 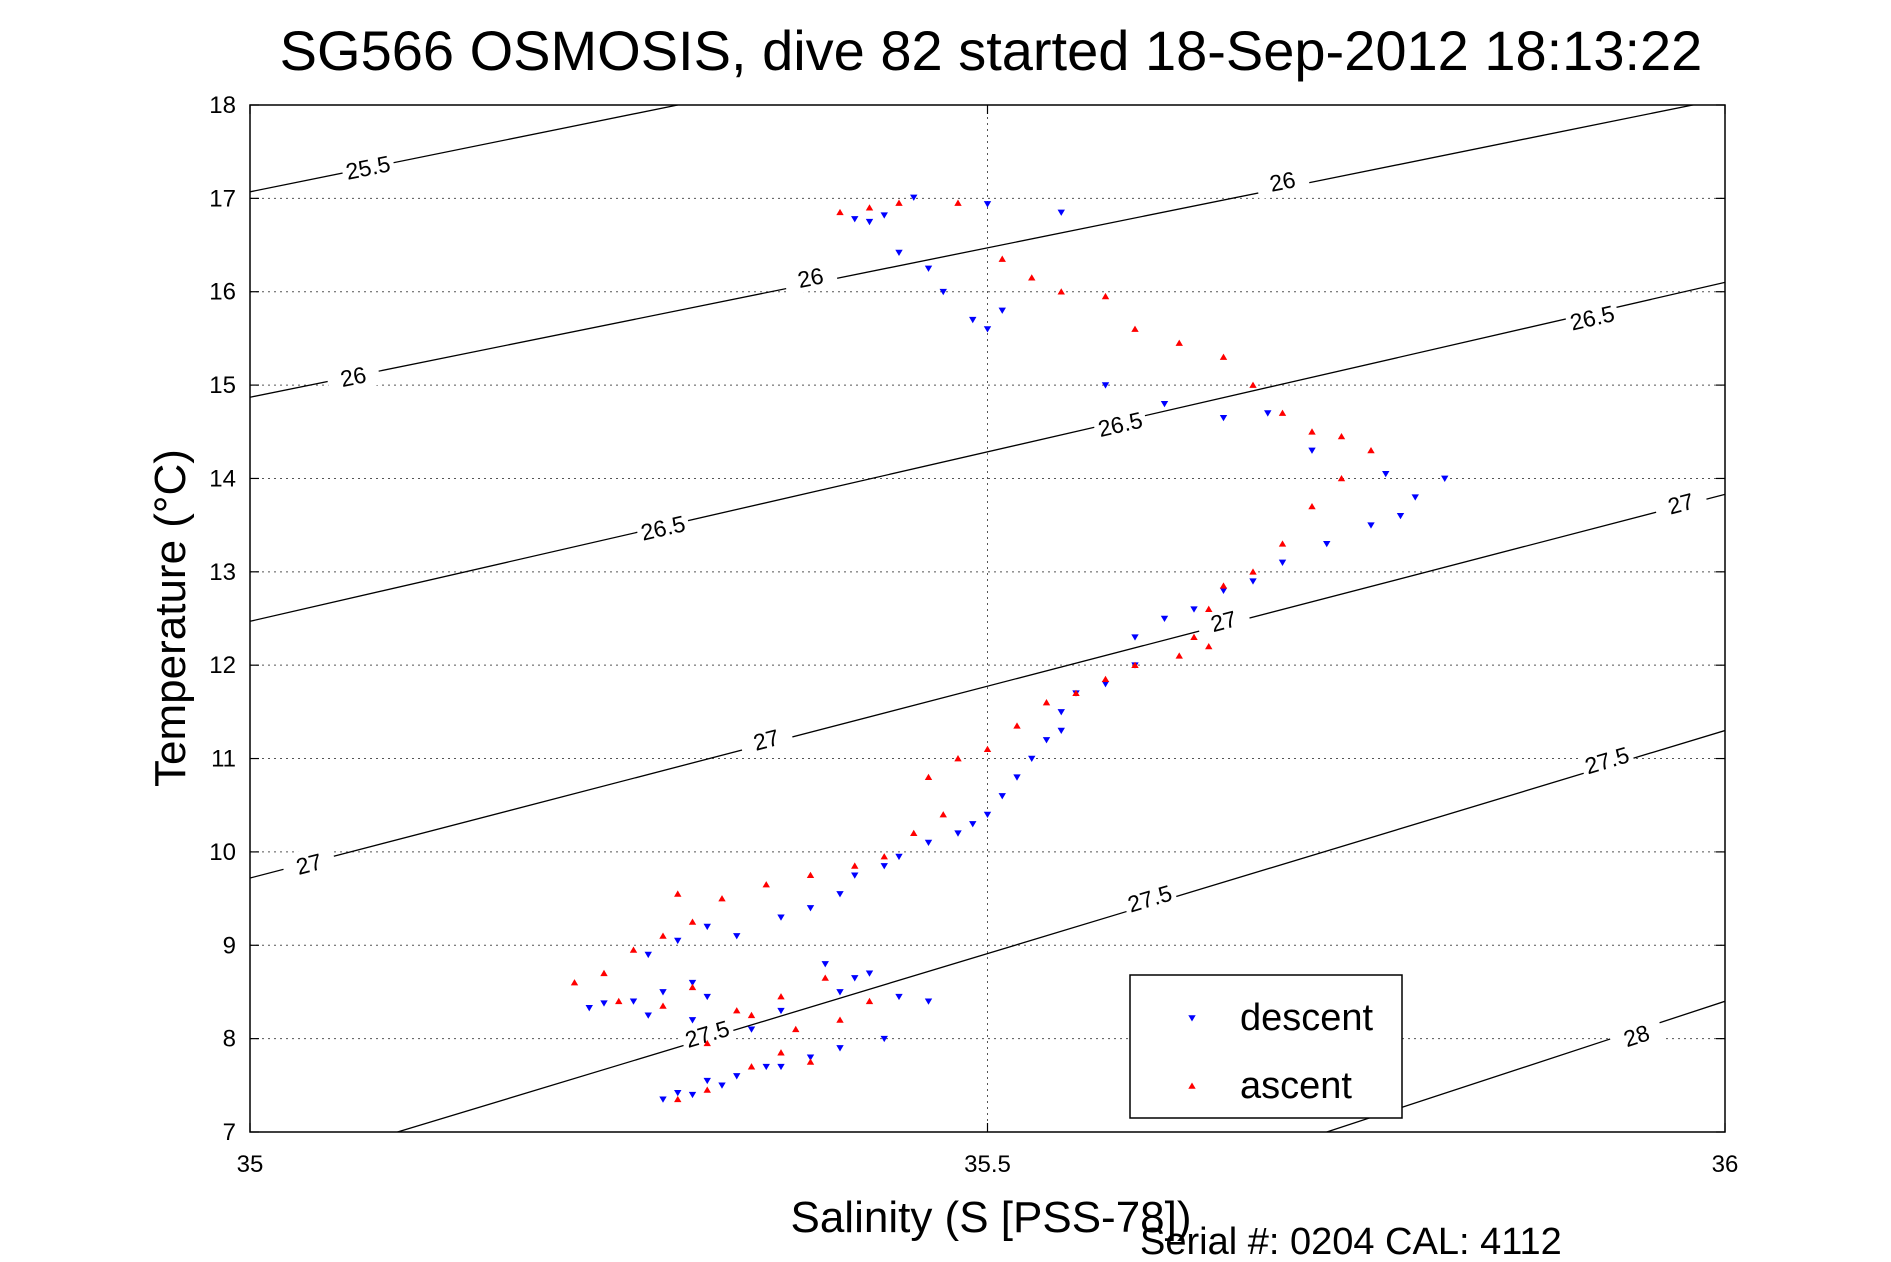 I want to click on y-tick-label: 16, so click(x=222, y=292).